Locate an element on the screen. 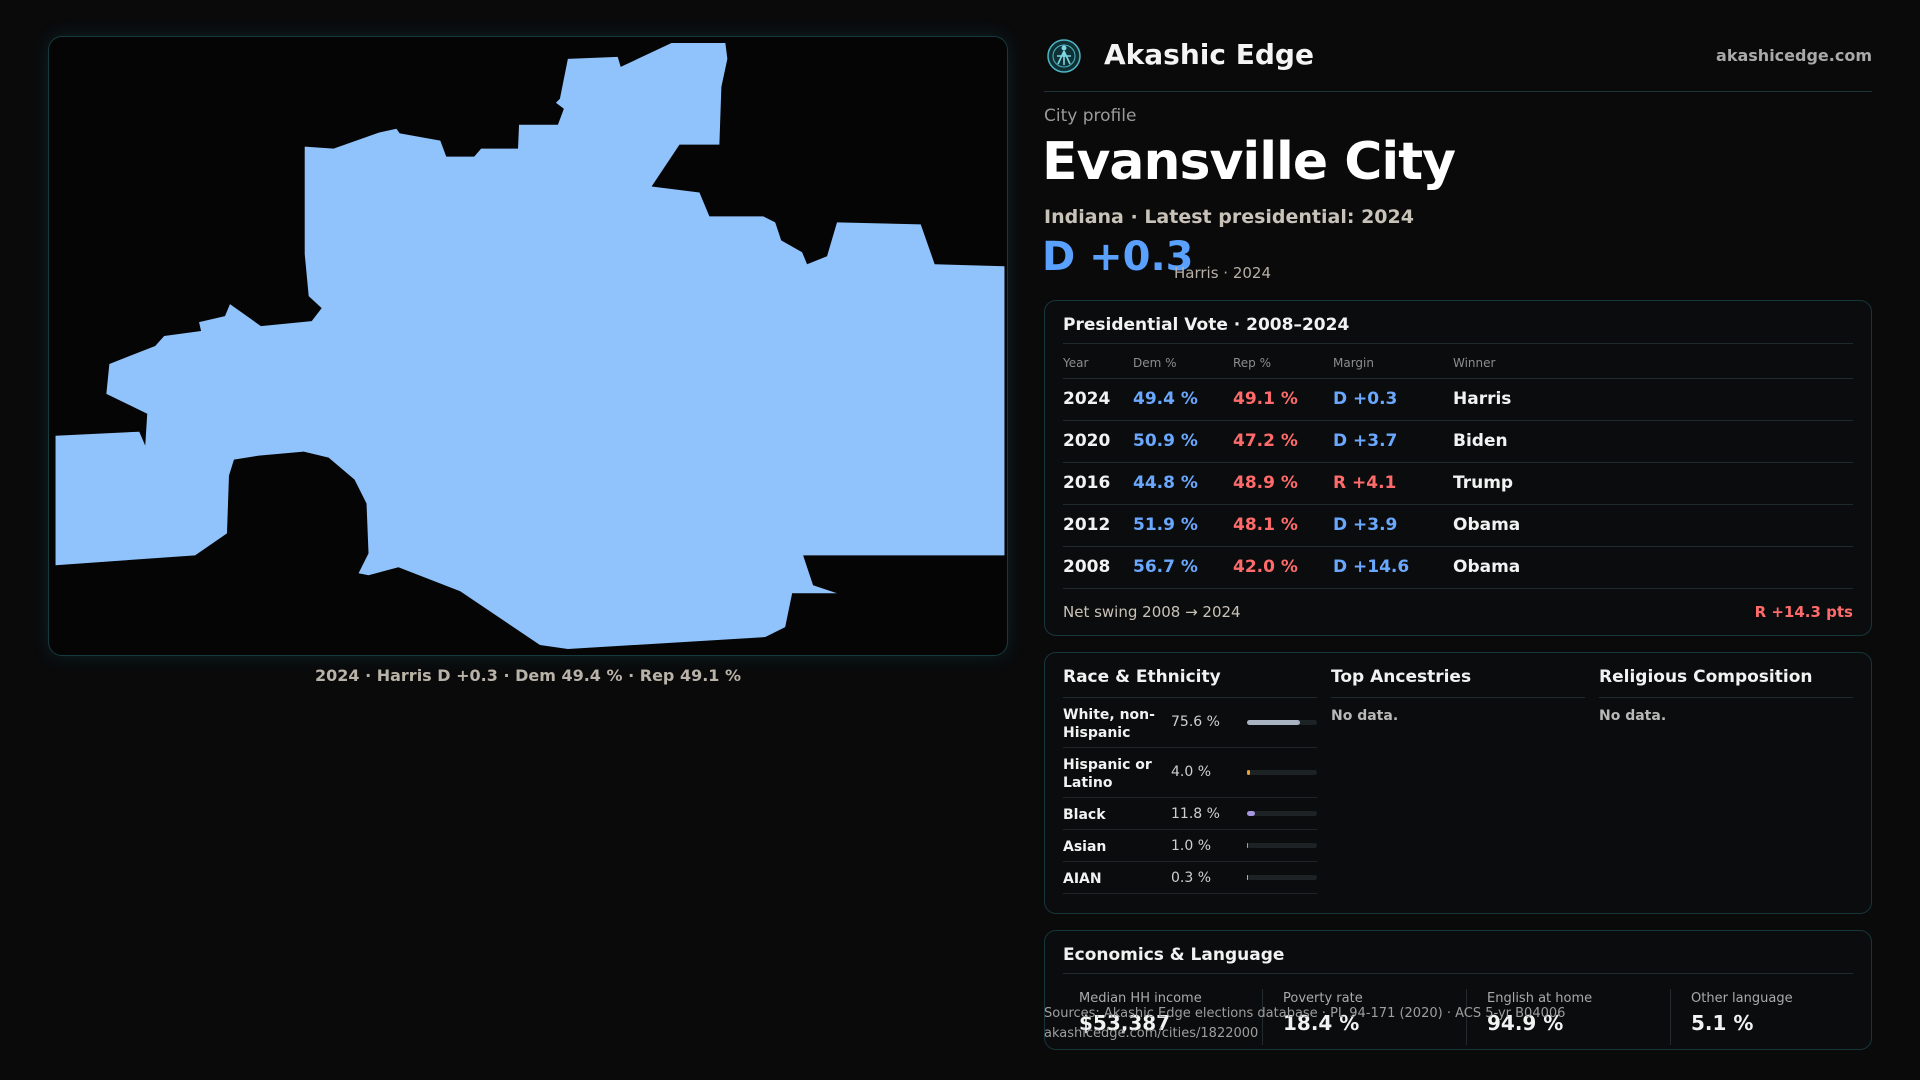 This screenshot has width=1920, height=1080. cell-rep: 48.9 % is located at coordinates (1283, 483).